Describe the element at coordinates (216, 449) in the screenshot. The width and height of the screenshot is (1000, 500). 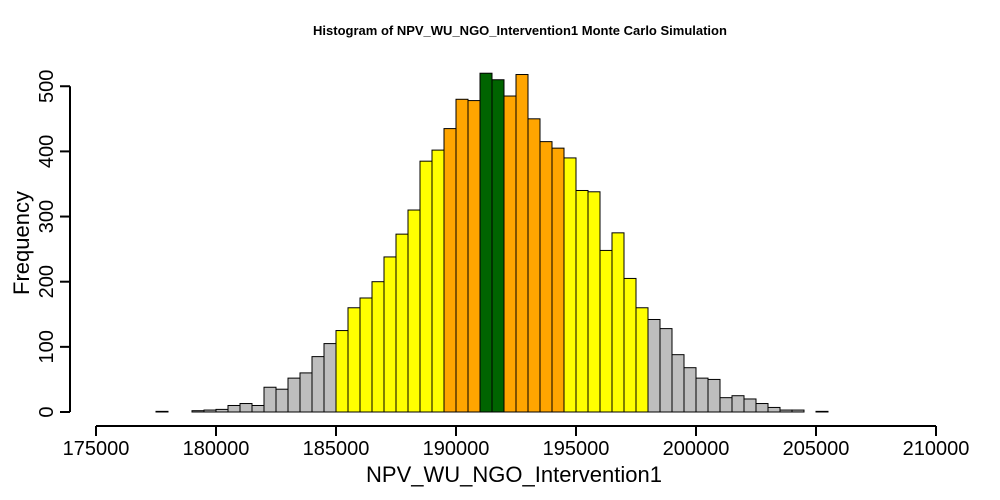
I see `x-tick-label: 180000` at that location.